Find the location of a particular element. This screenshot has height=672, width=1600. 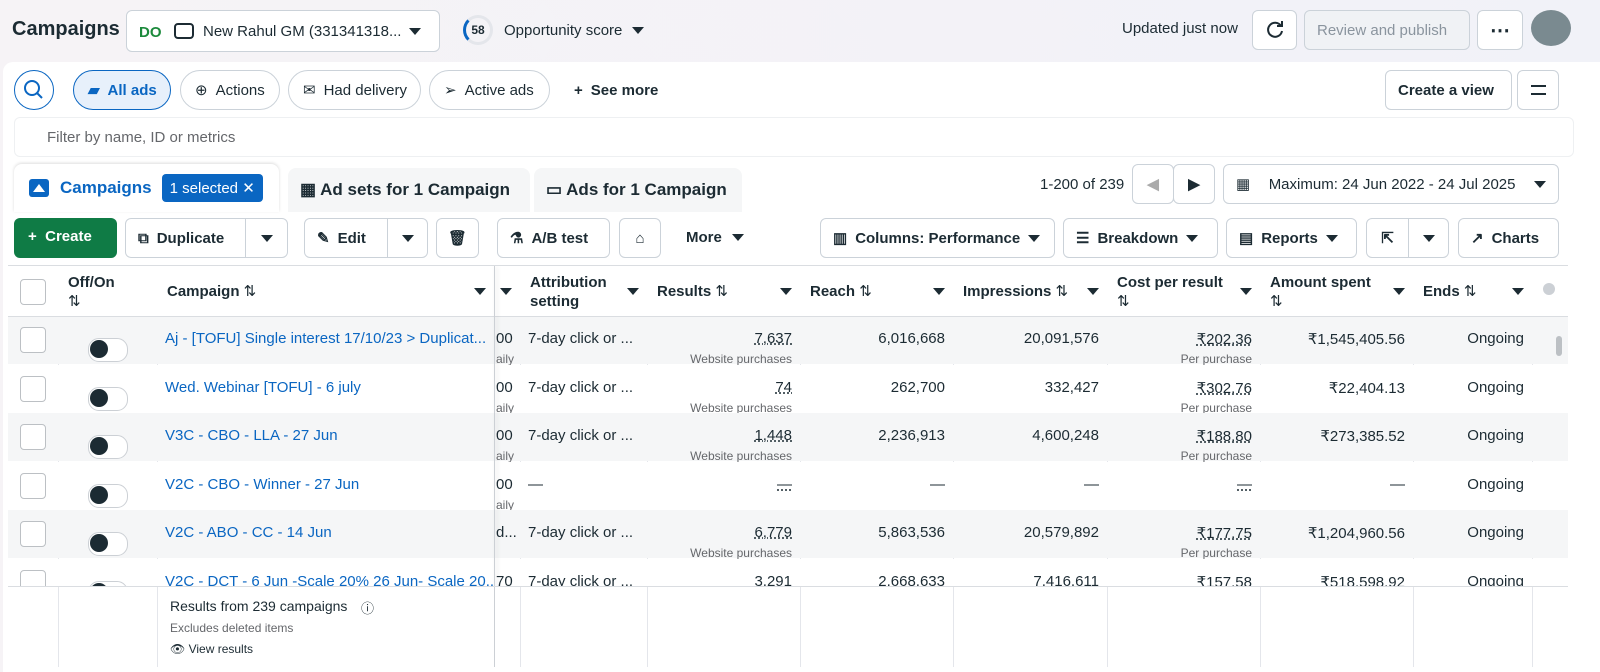

ad-sets-tab: ▦ Ad sets for 1 Campaign is located at coordinates (409, 190).